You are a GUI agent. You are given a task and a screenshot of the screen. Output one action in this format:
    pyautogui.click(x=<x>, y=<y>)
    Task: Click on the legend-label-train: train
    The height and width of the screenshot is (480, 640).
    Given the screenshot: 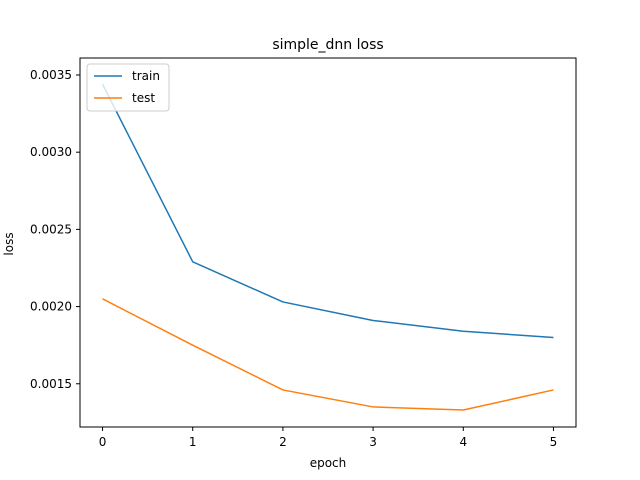 What is the action you would take?
    pyautogui.click(x=146, y=76)
    